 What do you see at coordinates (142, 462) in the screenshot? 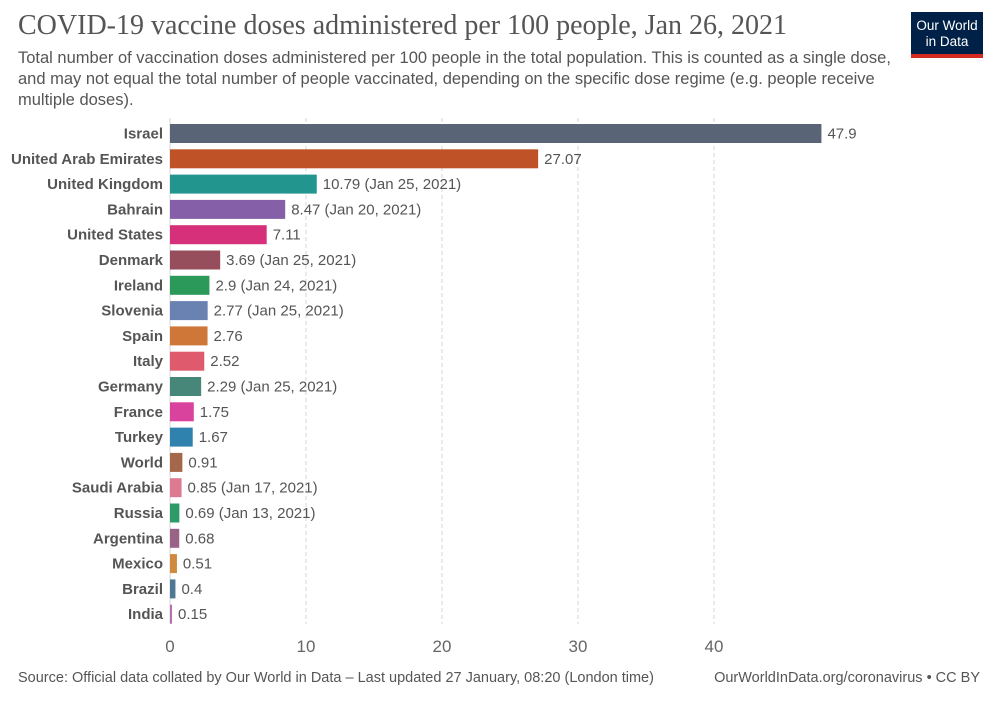
I see `category-label: World` at bounding box center [142, 462].